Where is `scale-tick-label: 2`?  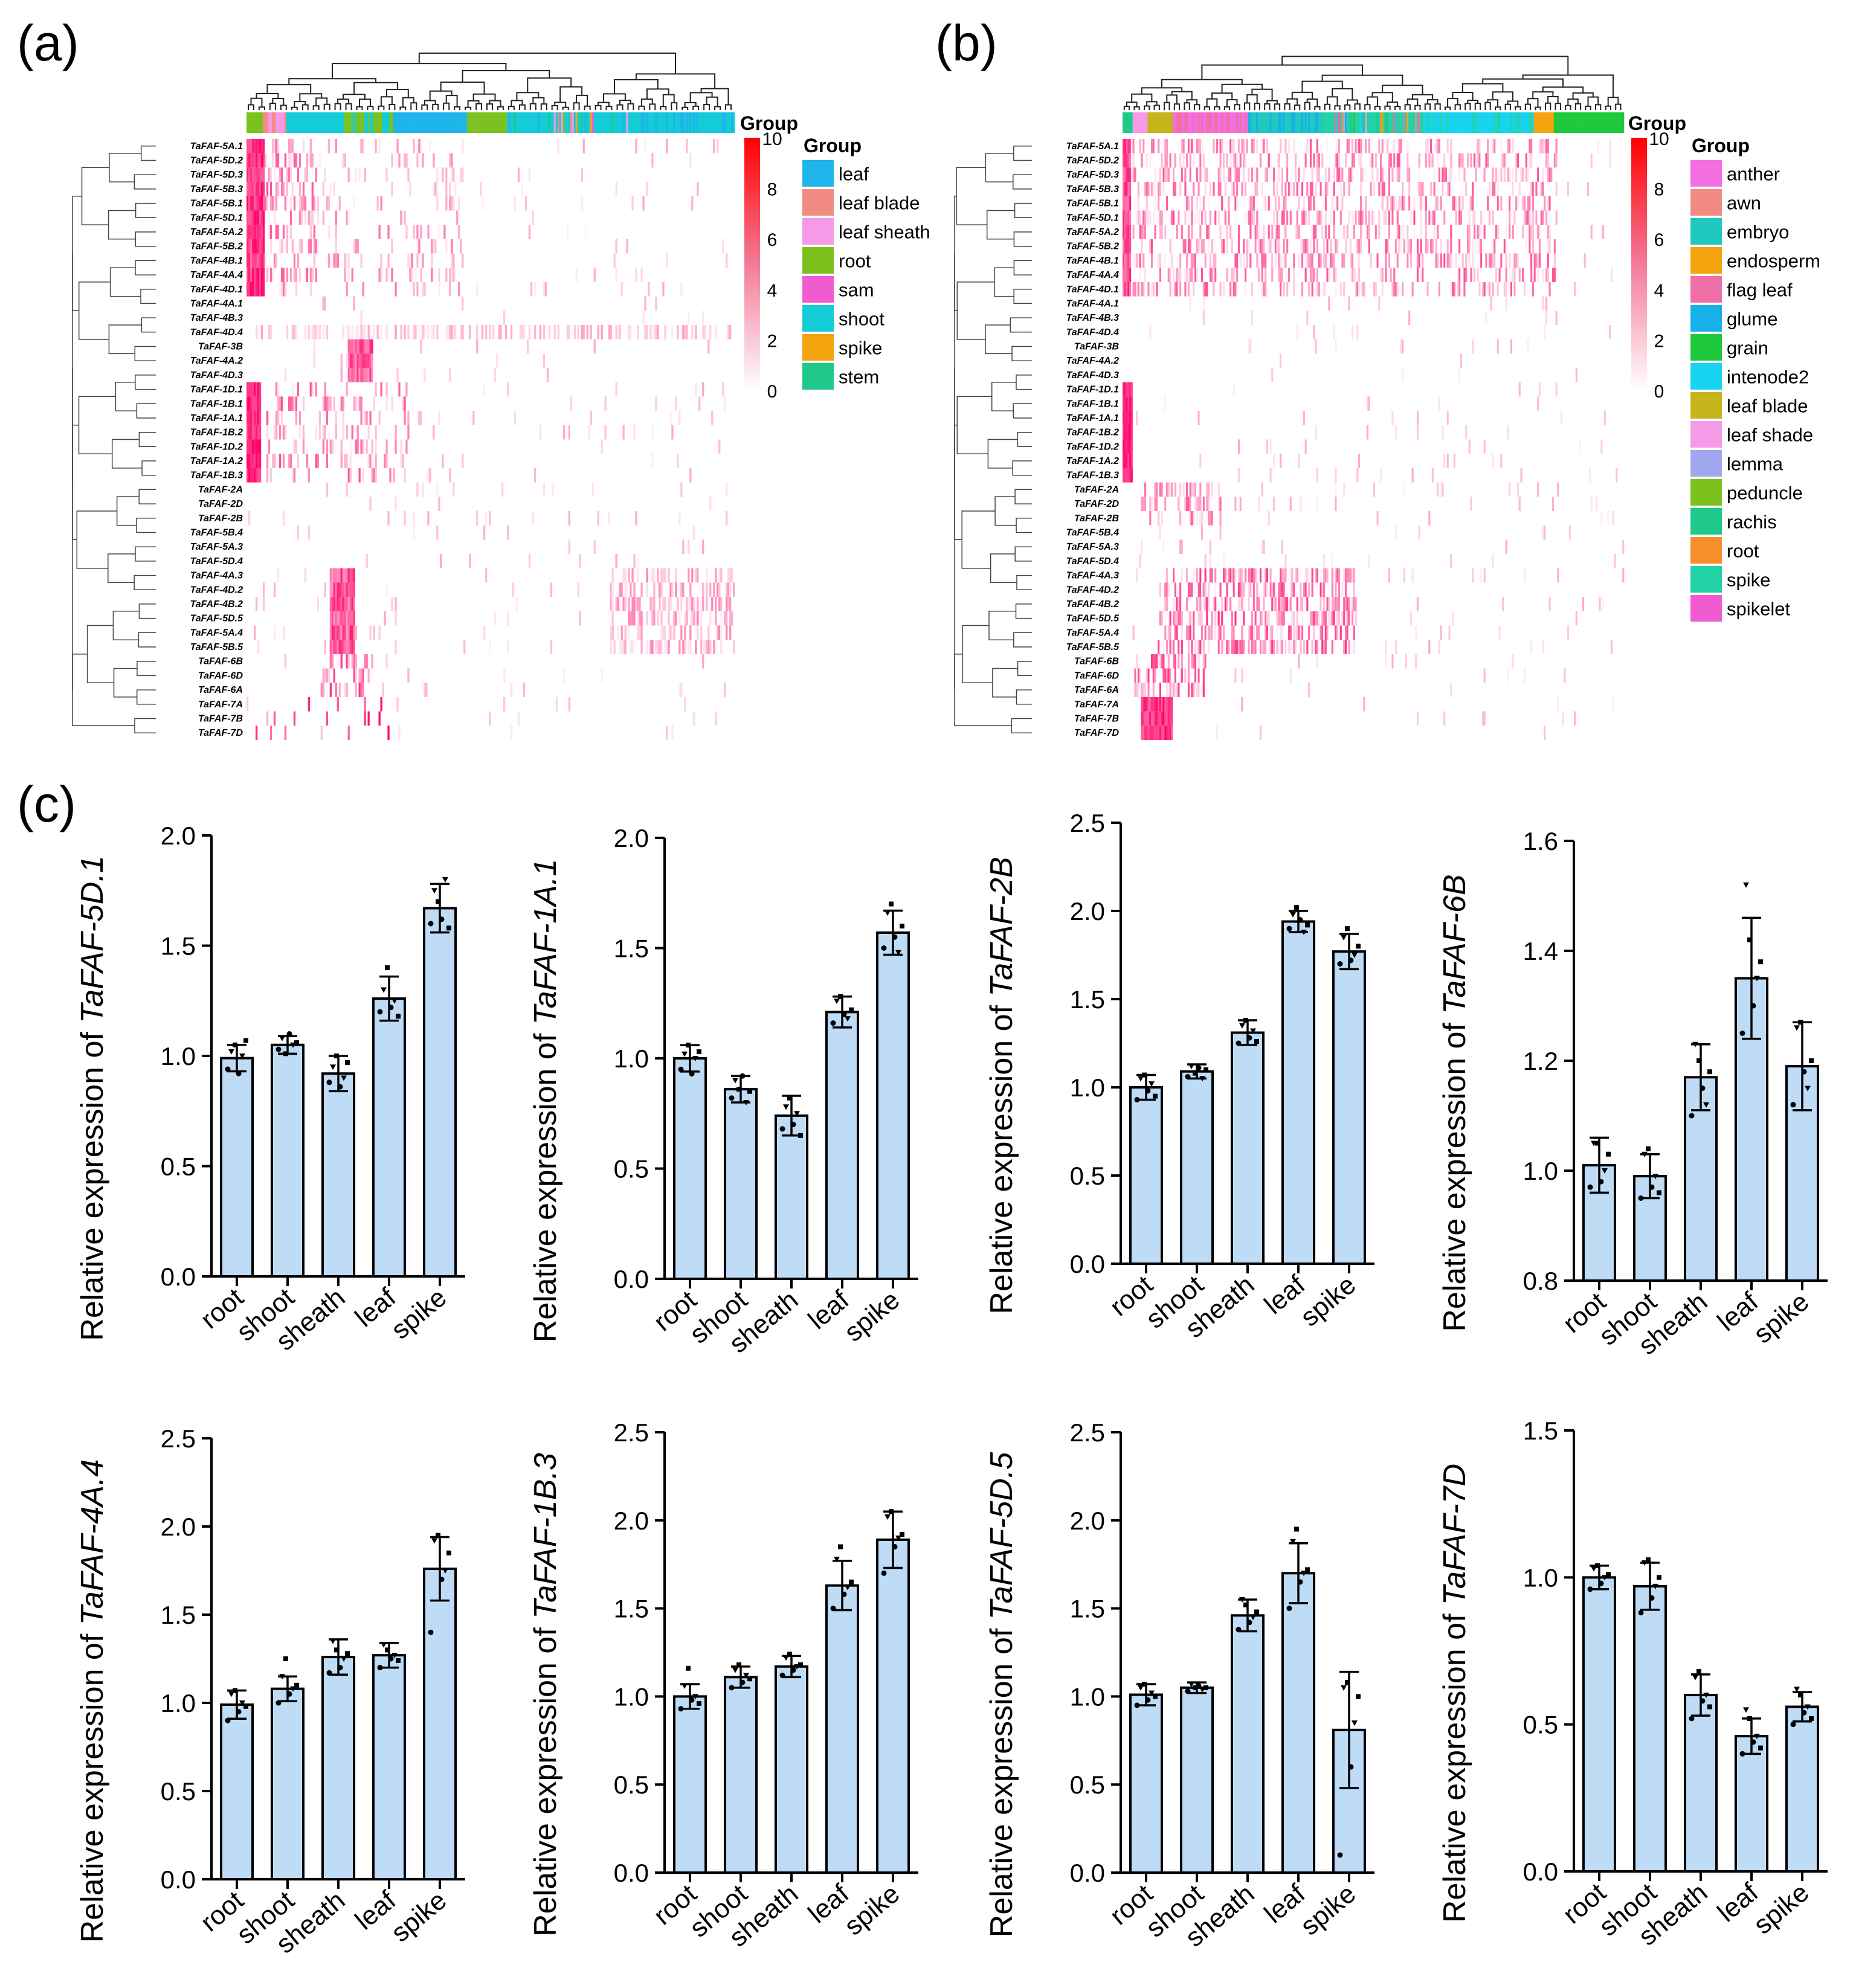 scale-tick-label: 2 is located at coordinates (772, 341).